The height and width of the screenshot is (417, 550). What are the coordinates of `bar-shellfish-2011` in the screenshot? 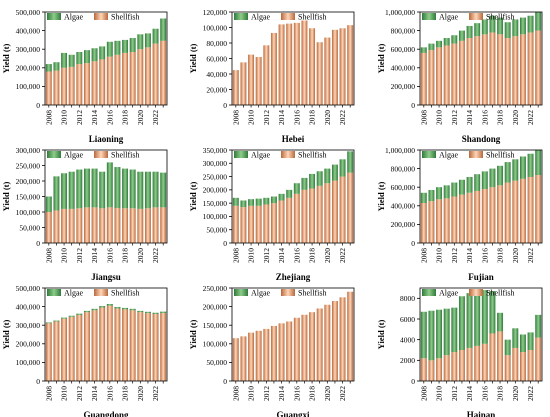 It's located at (446, 368).